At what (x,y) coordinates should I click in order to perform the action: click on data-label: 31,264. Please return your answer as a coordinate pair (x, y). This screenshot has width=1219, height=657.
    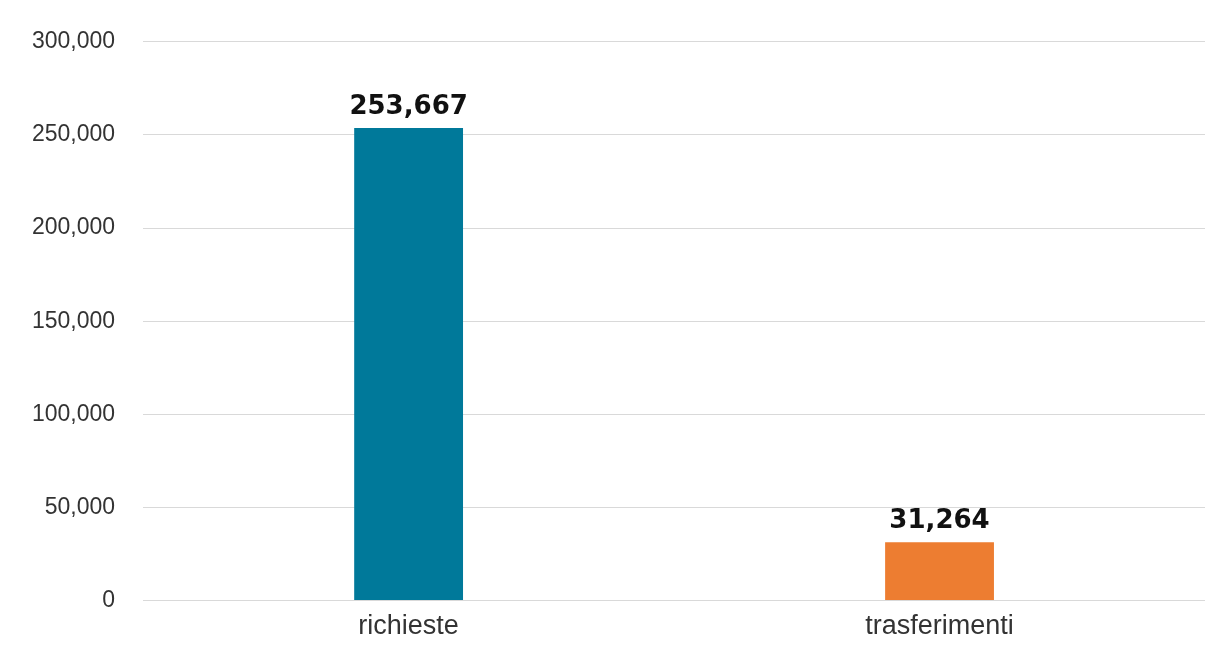
    Looking at the image, I should click on (939, 519).